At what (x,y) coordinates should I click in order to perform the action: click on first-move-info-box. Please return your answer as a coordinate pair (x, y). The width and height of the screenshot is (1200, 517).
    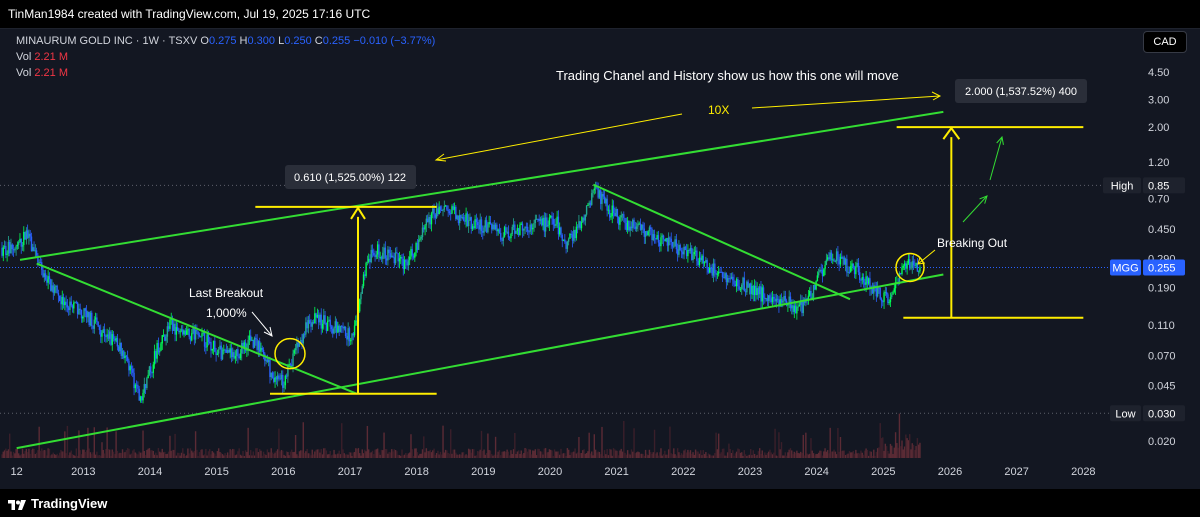
    Looking at the image, I should click on (350, 177).